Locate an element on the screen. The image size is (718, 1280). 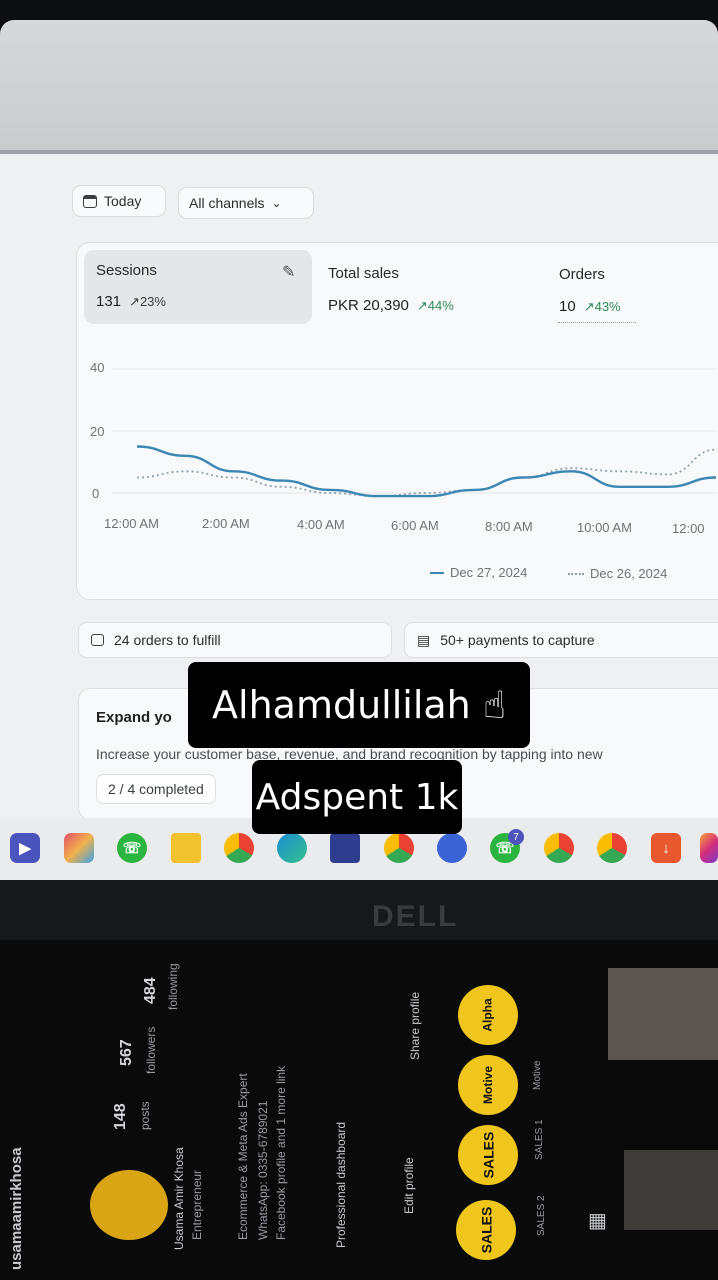
metric-change-orders: 43% is located at coordinates (607, 306).